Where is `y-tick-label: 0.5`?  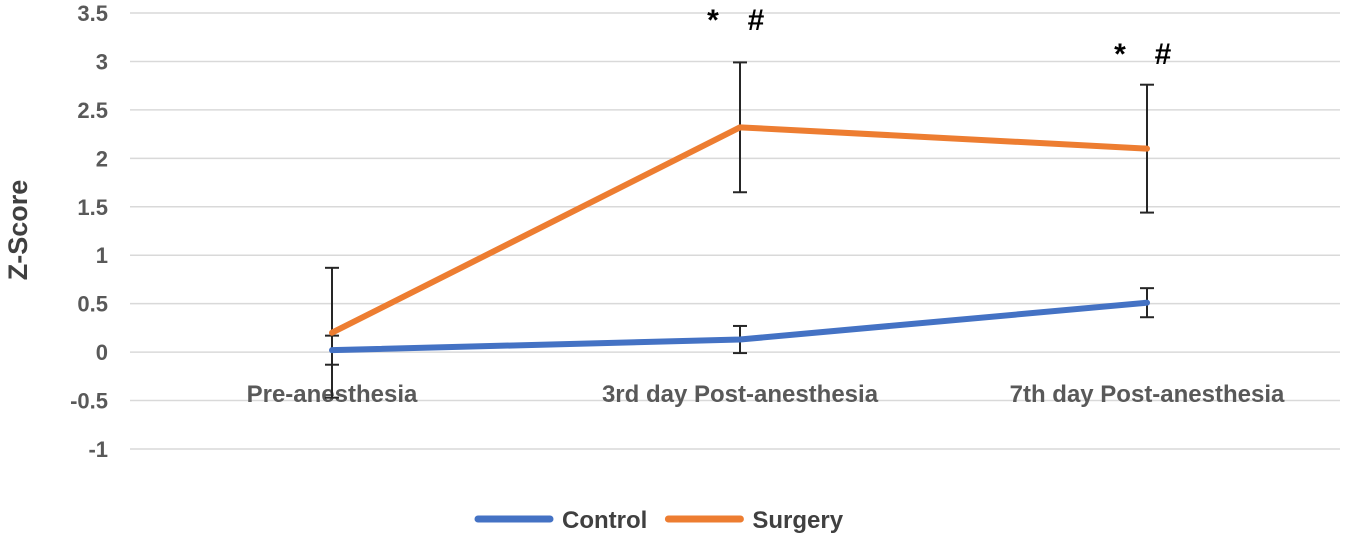 y-tick-label: 0.5 is located at coordinates (92, 304).